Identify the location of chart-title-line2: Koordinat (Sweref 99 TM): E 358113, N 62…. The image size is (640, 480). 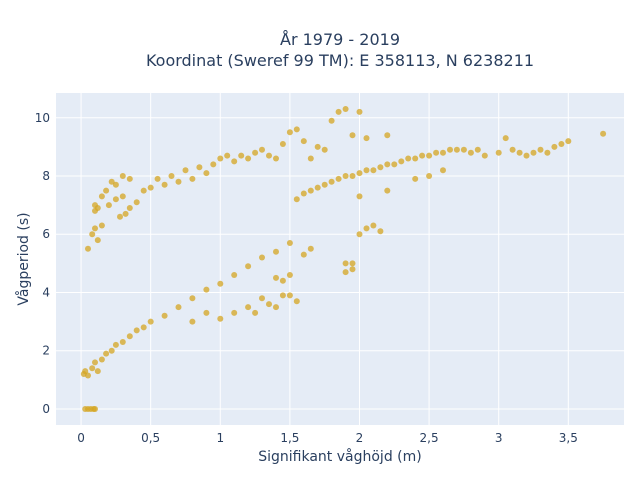
(340, 60).